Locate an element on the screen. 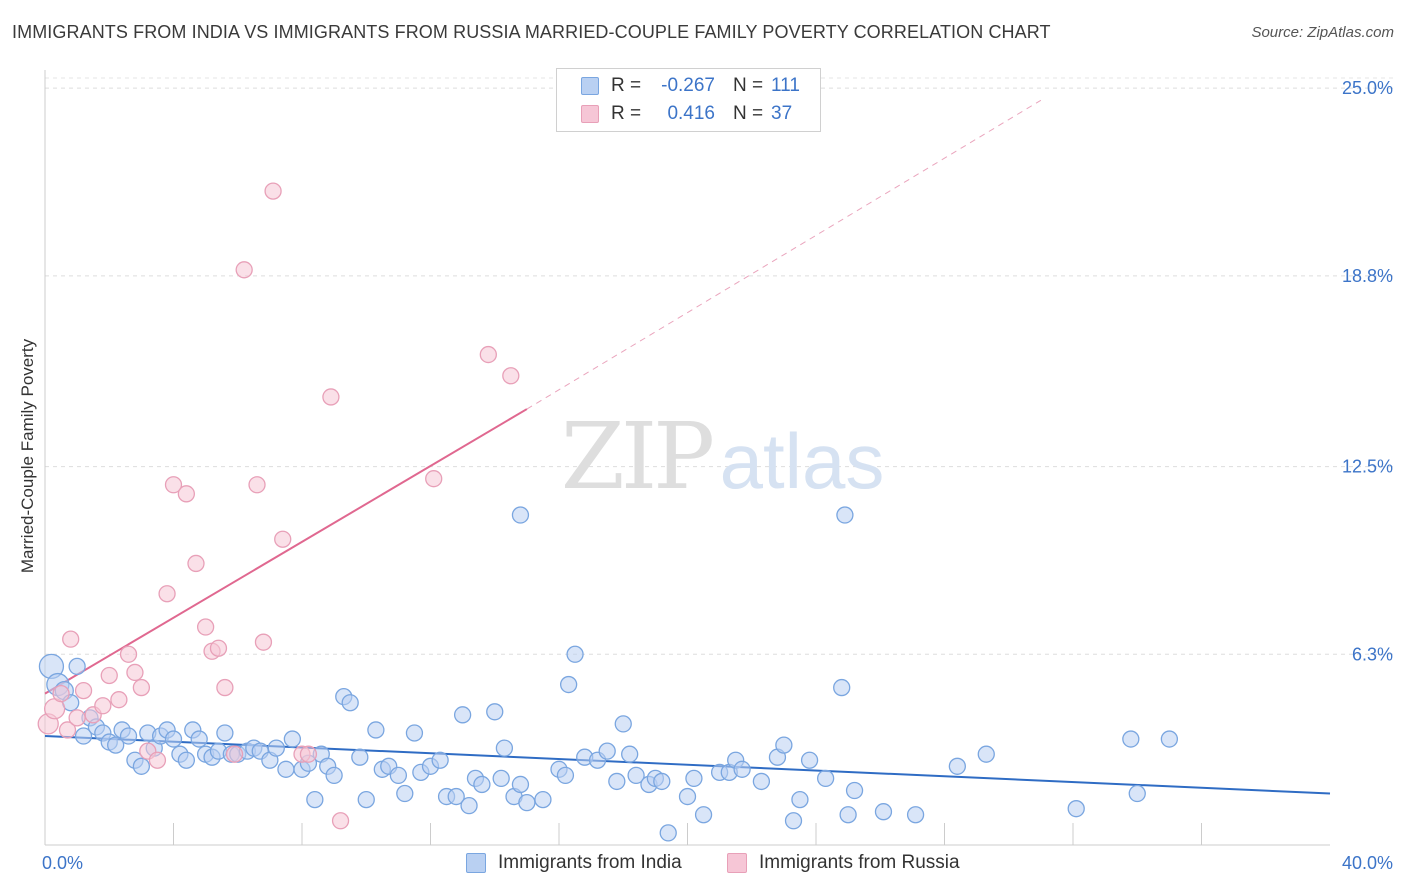 This screenshot has height=892, width=1406. series-swatch-india is located at coordinates (476, 863).